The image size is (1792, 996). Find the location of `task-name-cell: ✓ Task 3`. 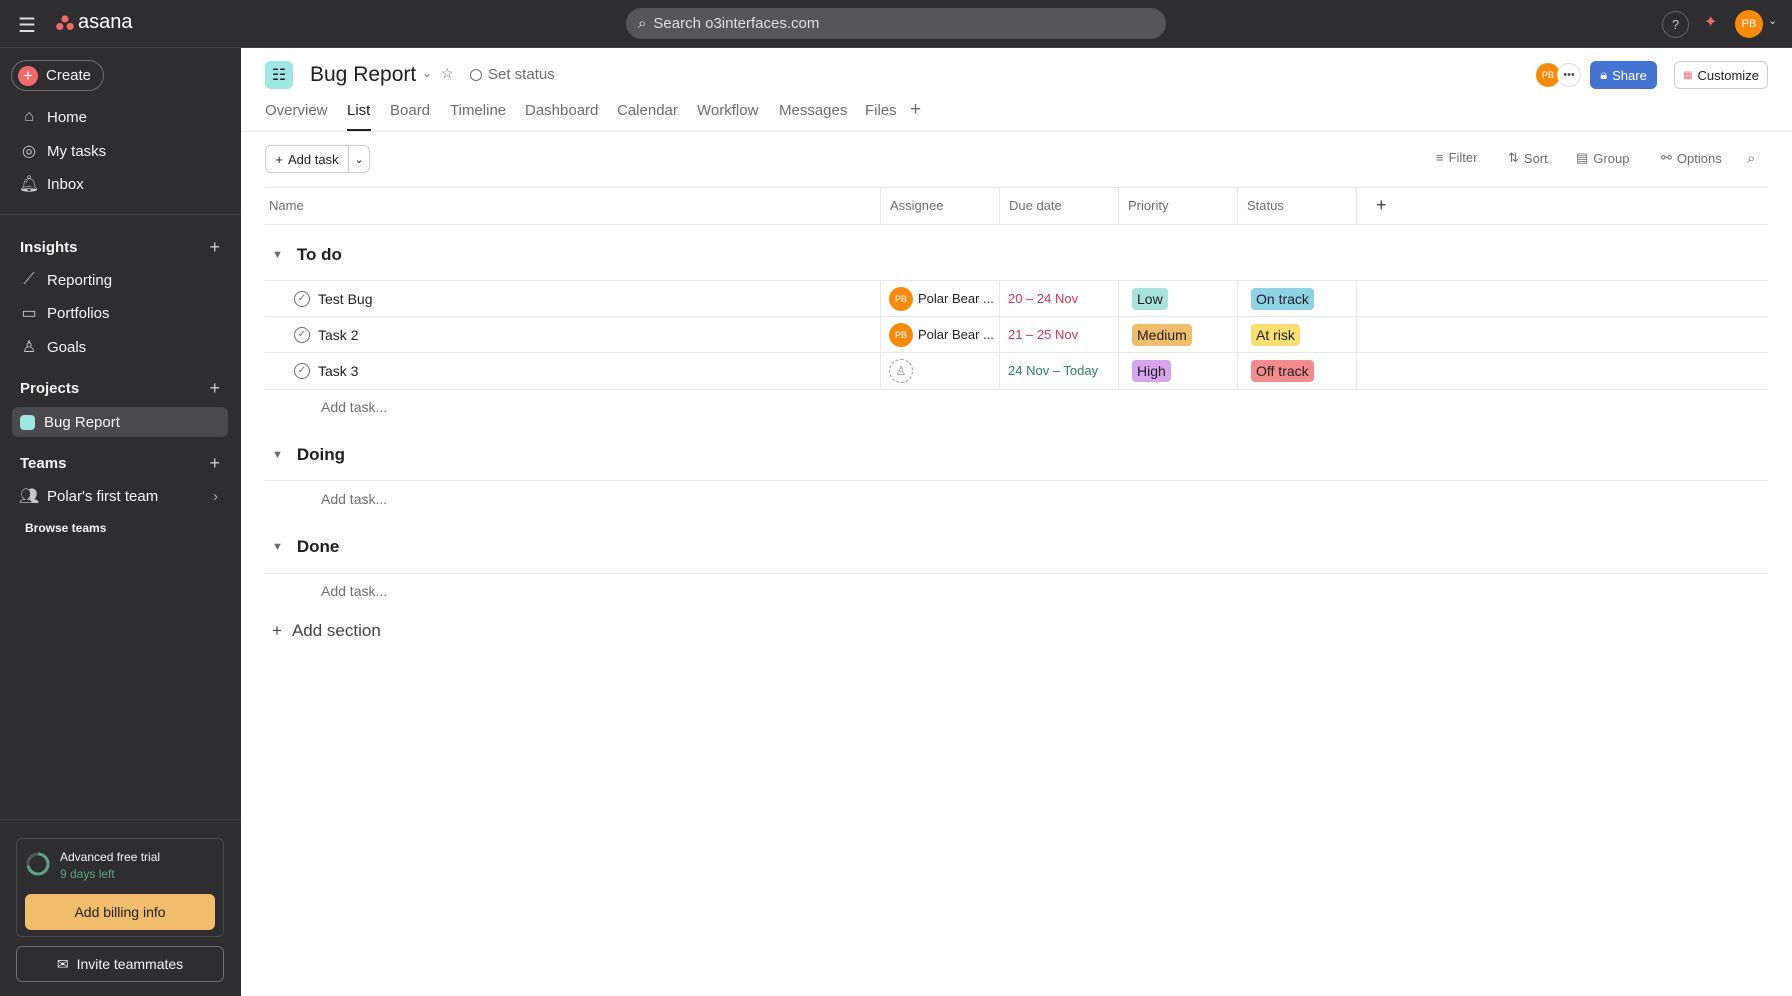

task-name-cell: ✓ Task 3 is located at coordinates (573, 370).